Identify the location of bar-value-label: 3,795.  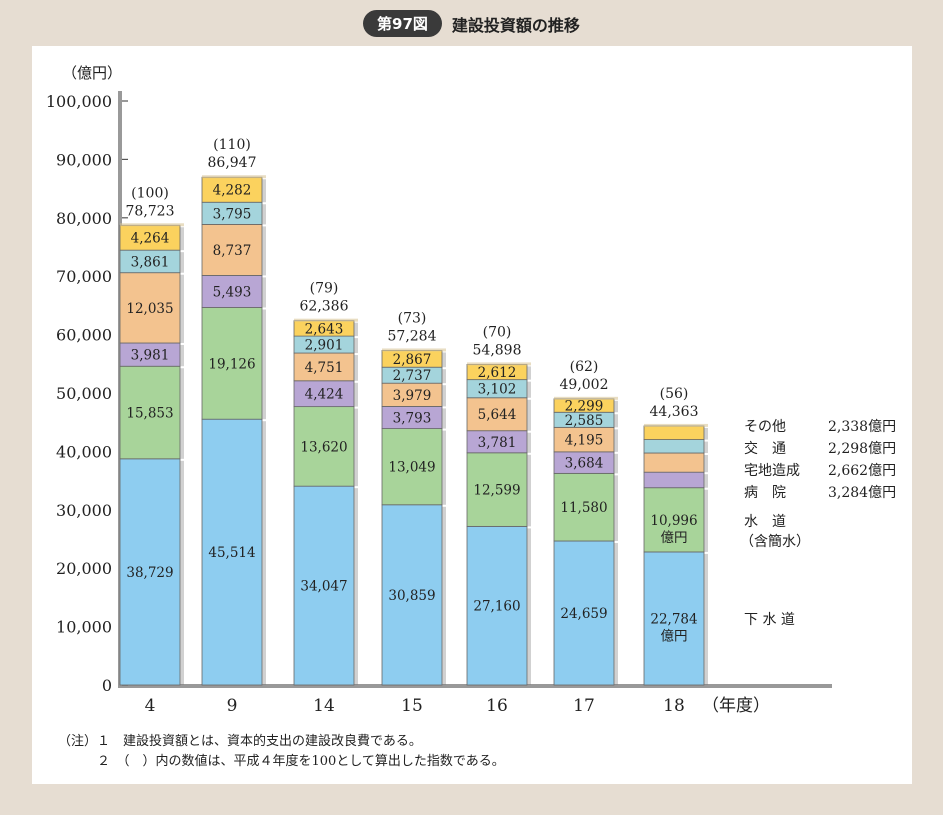
(232, 214).